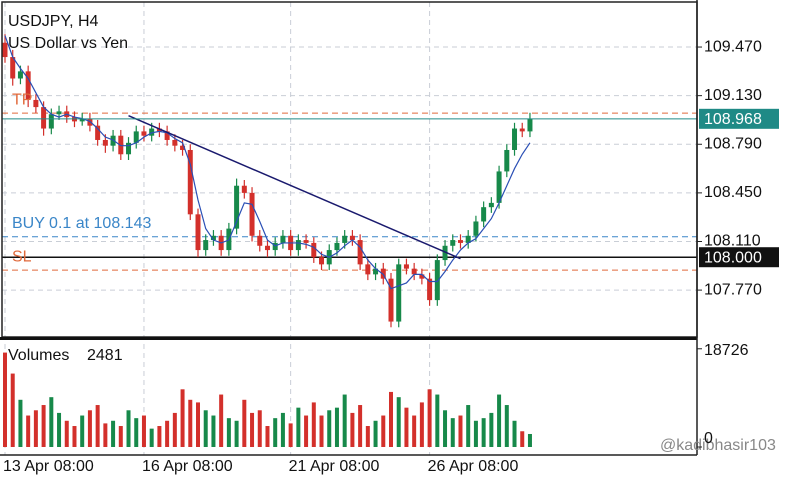 Image resolution: width=800 pixels, height=480 pixels. Describe the element at coordinates (739, 118) in the screenshot. I see `current-price-box` at that location.